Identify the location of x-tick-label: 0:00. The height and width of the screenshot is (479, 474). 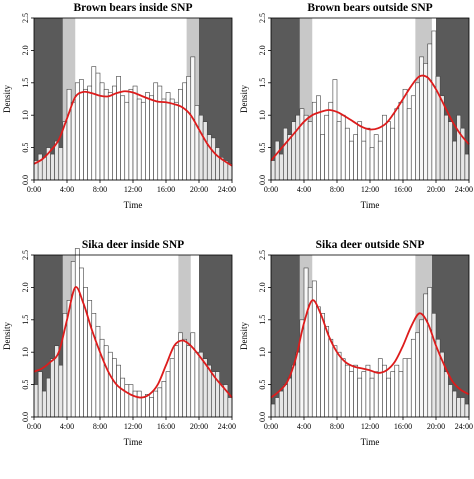
(34, 189).